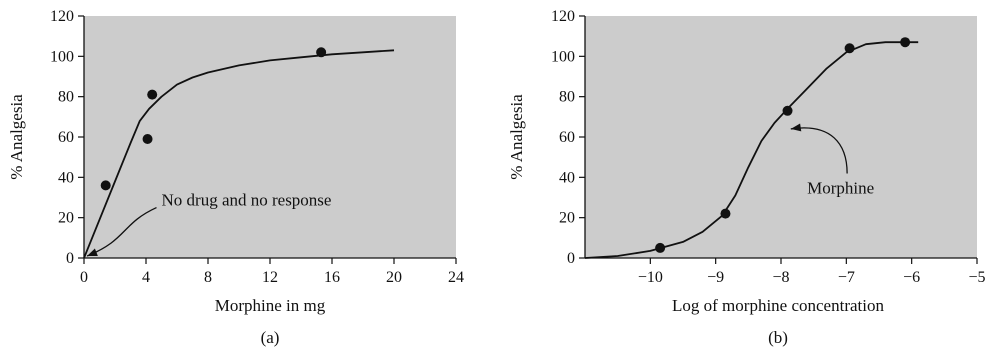  What do you see at coordinates (796, 127) in the screenshot?
I see `annotation-arrow-head-b` at bounding box center [796, 127].